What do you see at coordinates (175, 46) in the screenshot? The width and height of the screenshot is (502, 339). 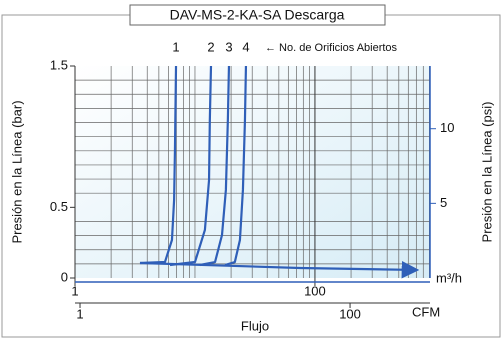 I see `series-label: 1` at bounding box center [175, 46].